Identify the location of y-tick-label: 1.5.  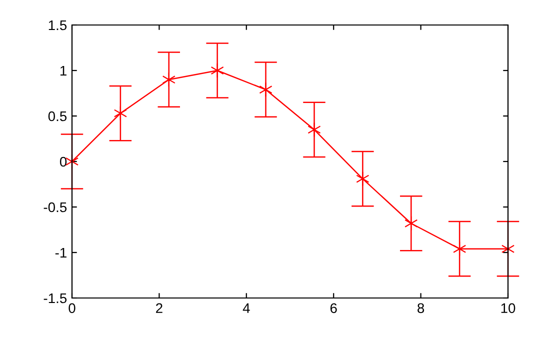
(57, 25).